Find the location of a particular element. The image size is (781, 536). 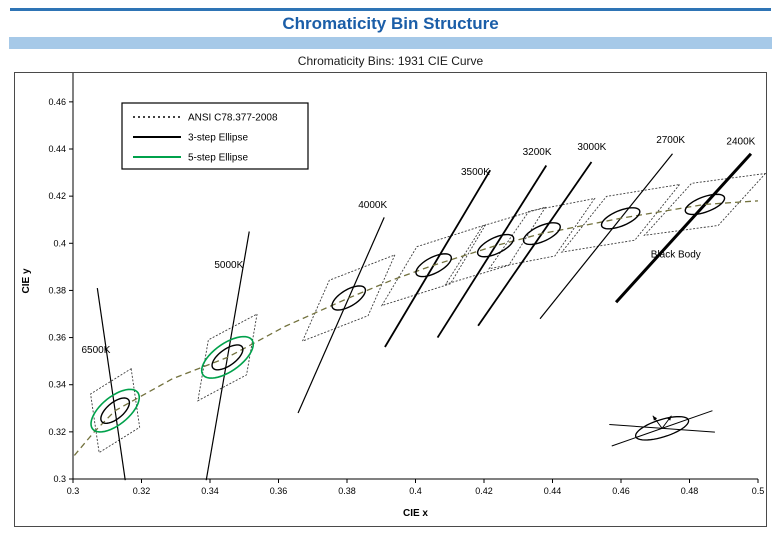

isotherm-line-2400K is located at coordinates (683, 228).